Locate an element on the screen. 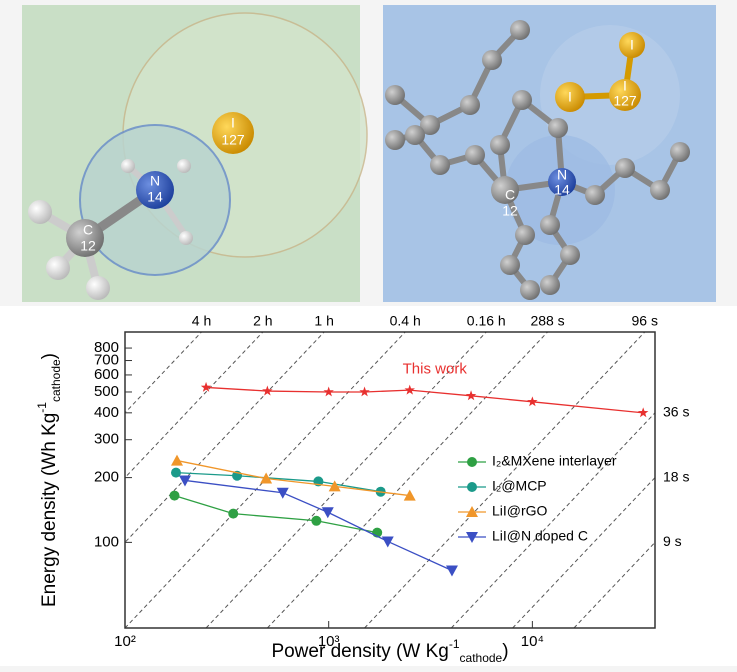 The width and height of the screenshot is (737, 672). x-tick-label: 10⁴ is located at coordinates (532, 641).